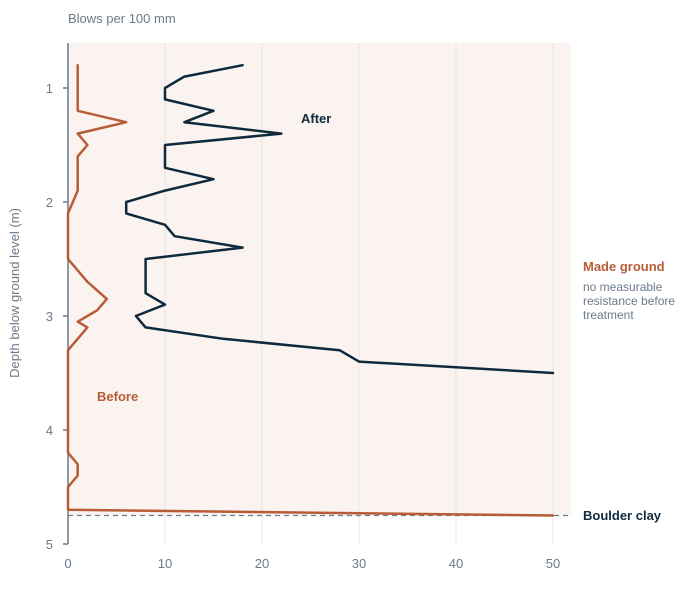 Image resolution: width=692 pixels, height=591 pixels. I want to click on made-ground-label: Made ground, so click(624, 266).